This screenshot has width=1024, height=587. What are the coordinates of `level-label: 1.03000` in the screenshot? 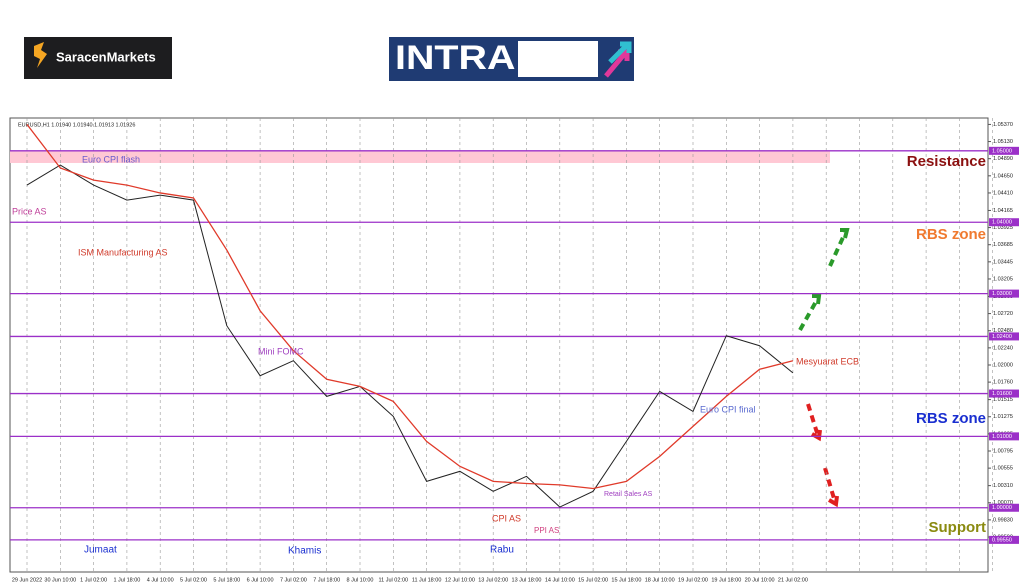 It's located at (1002, 294).